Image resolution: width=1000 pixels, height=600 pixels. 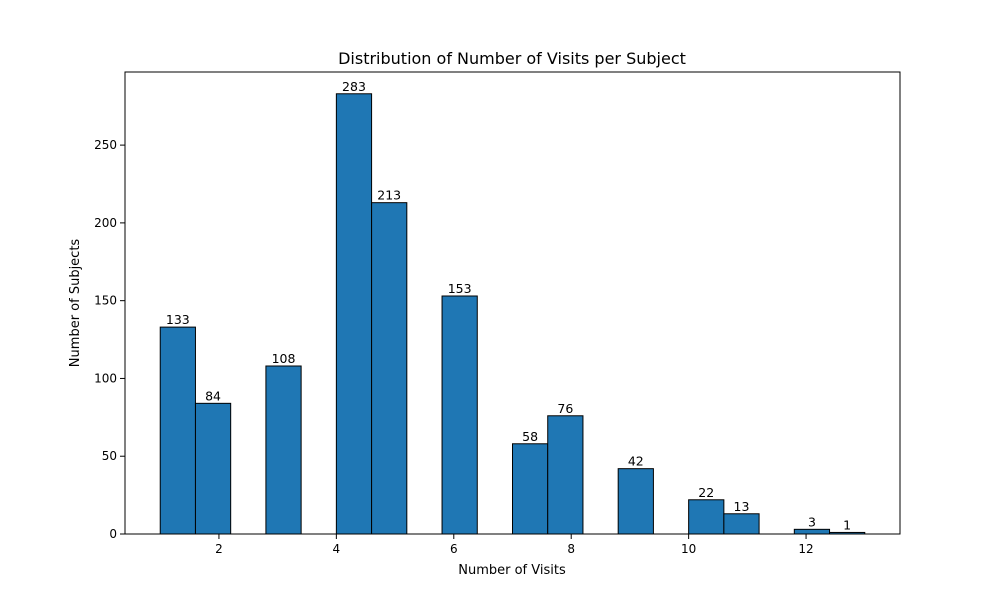 What do you see at coordinates (706, 492) in the screenshot?
I see `bar-value-label-15: 22` at bounding box center [706, 492].